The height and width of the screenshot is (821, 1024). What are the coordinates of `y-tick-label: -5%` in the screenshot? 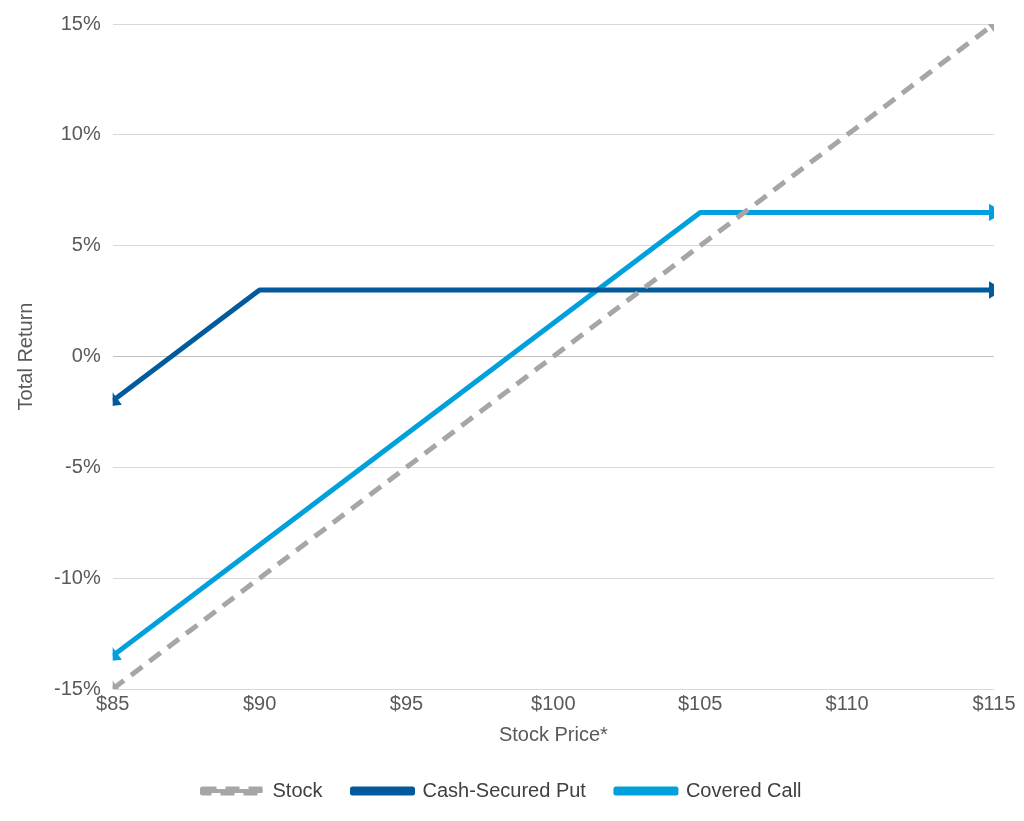 It's located at (83, 465).